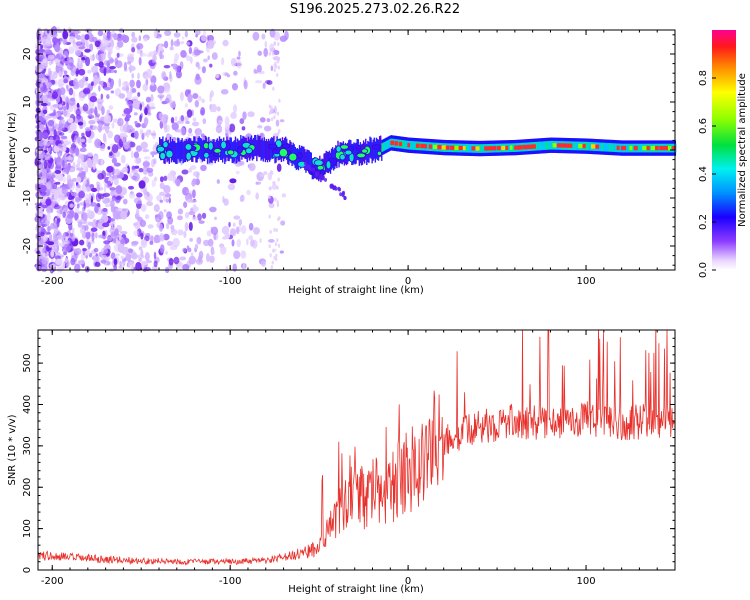 This screenshot has width=750, height=600. I want to click on bottom-x-tick-label: -200, so click(52, 581).